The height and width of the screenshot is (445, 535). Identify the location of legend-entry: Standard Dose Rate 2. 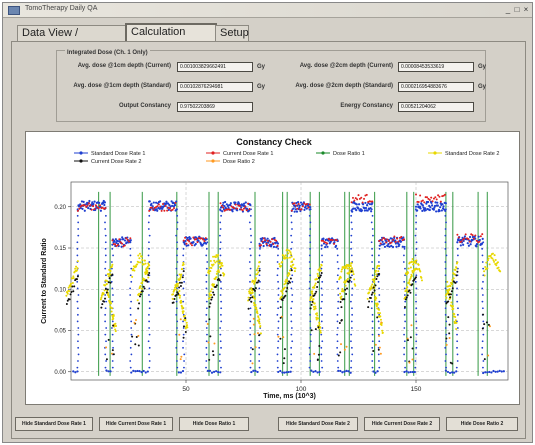
(472, 154).